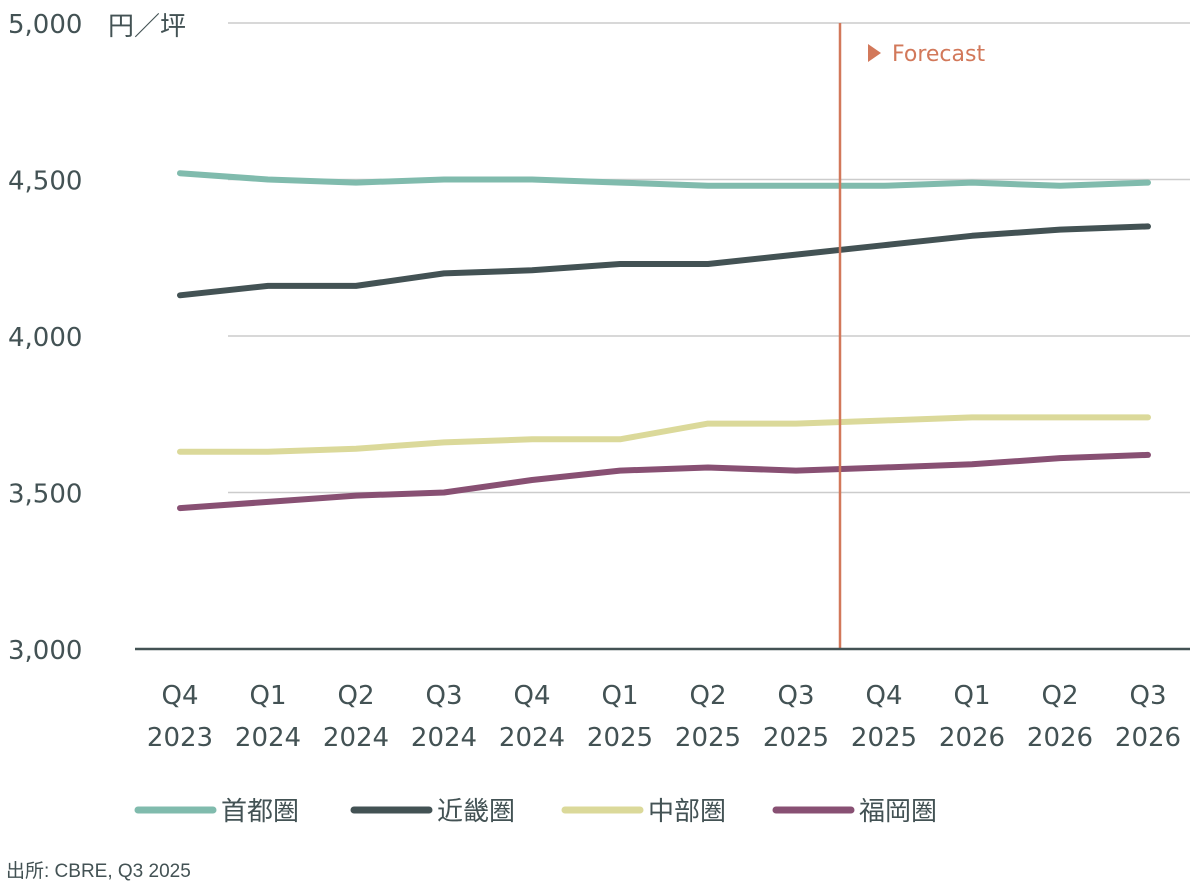 The image size is (1200, 895). I want to click on y-axis: 3,000 3,500 4,000 4,500 5,000, so click(45, 338).